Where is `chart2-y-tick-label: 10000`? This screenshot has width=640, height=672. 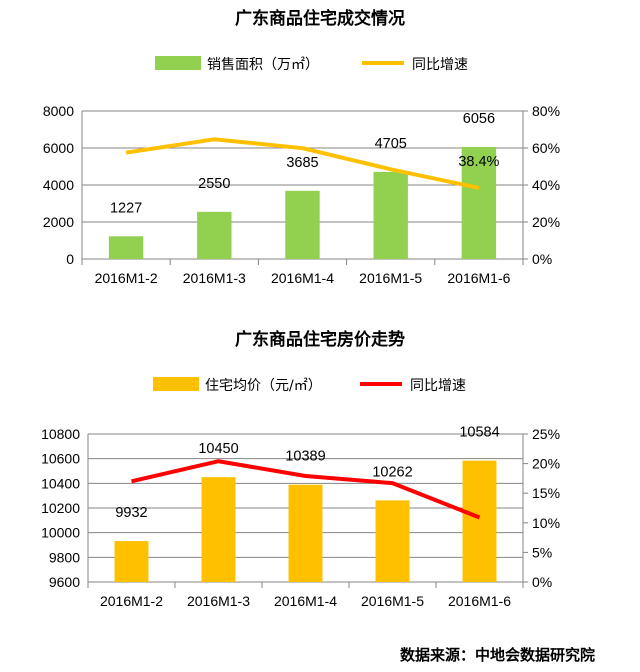
chart2-y-tick-label: 10000 is located at coordinates (60, 533).